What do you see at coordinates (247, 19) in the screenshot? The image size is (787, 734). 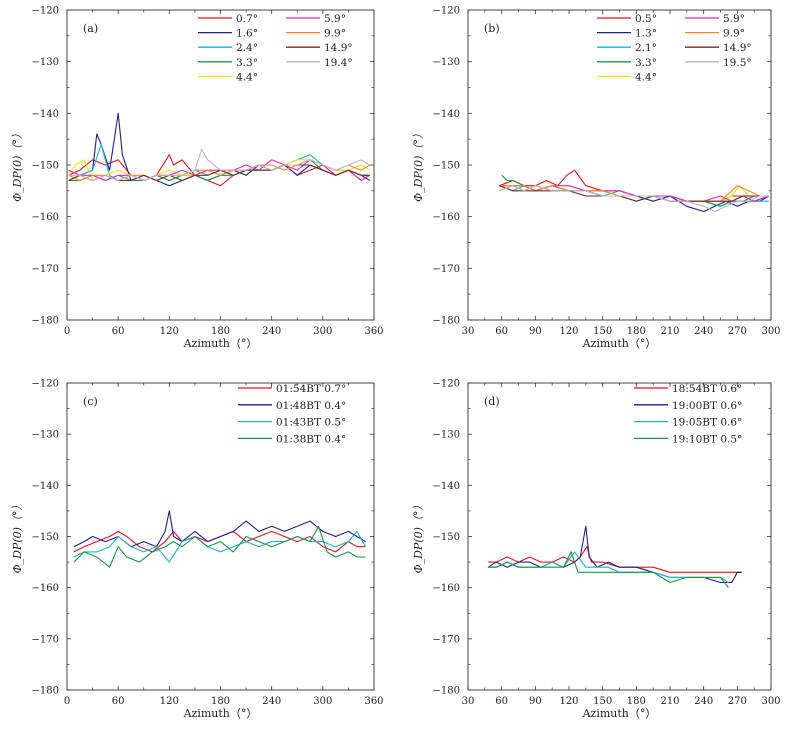 I see `legend-label: 0.7°` at bounding box center [247, 19].